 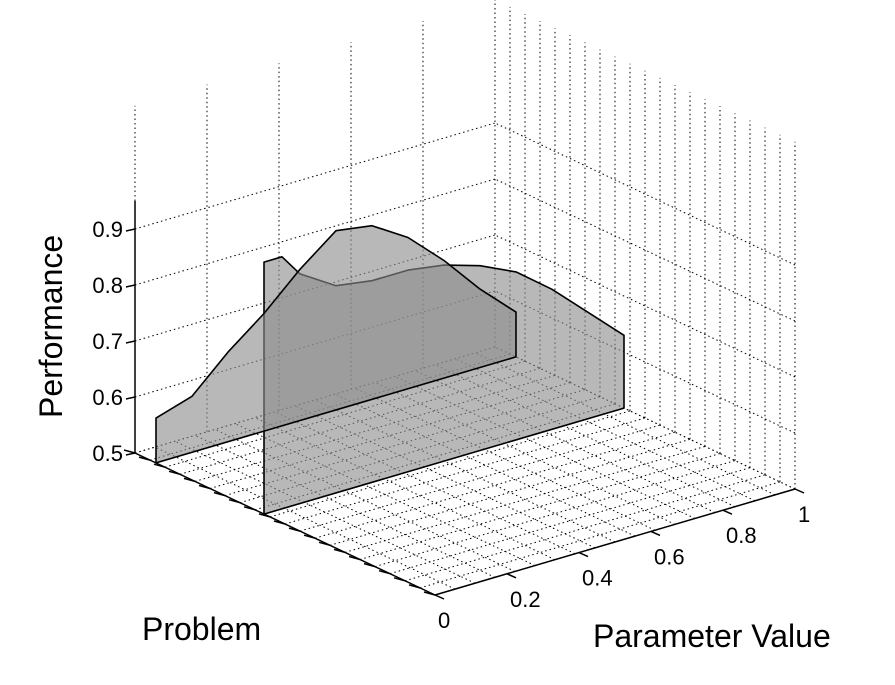 I want to click on z-axis-title: Performance, so click(x=51, y=326).